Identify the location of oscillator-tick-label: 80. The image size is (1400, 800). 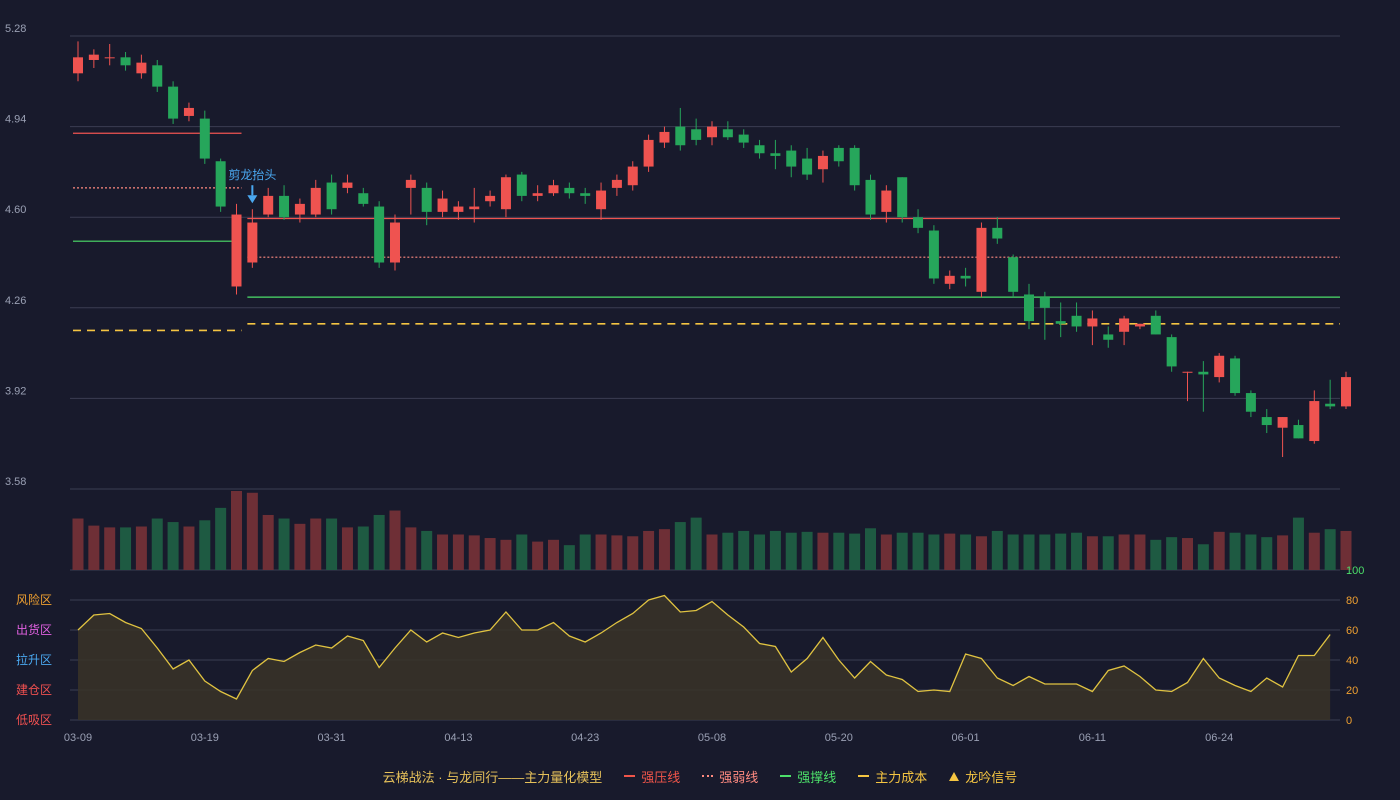
(1352, 601).